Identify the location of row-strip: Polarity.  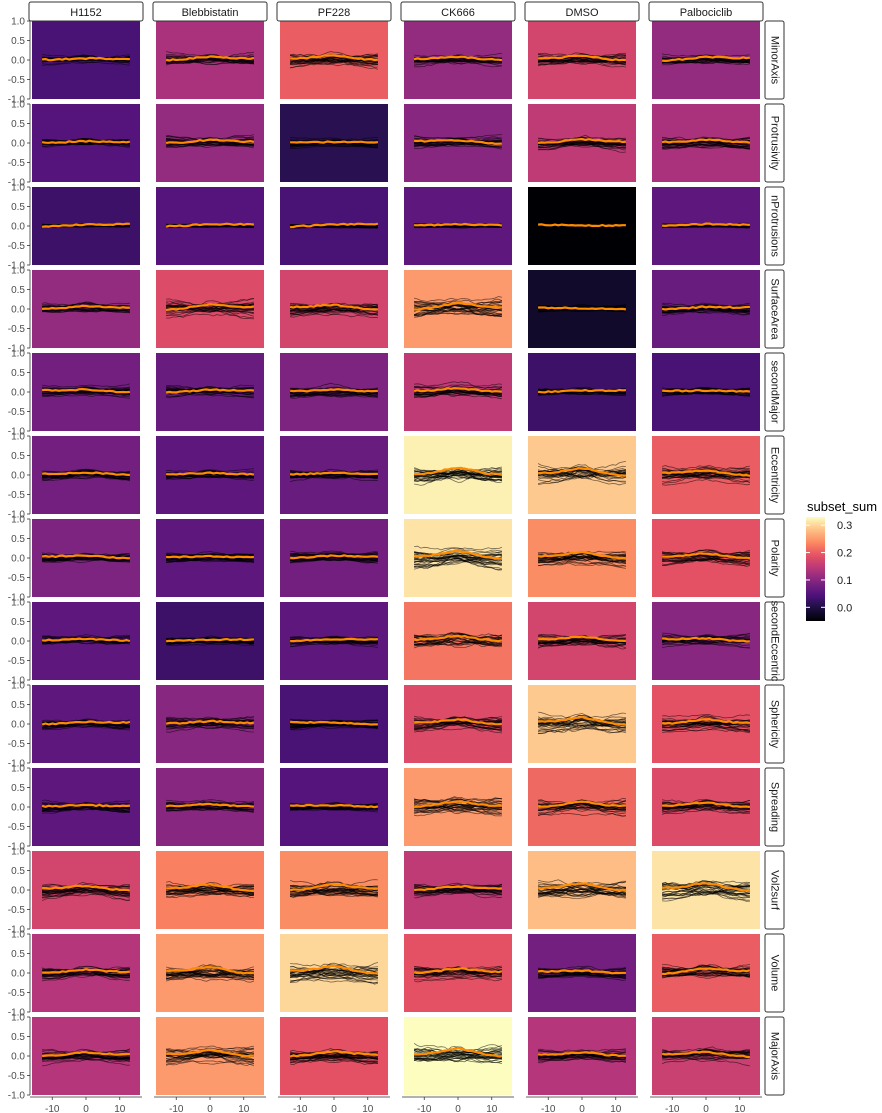
(774, 558).